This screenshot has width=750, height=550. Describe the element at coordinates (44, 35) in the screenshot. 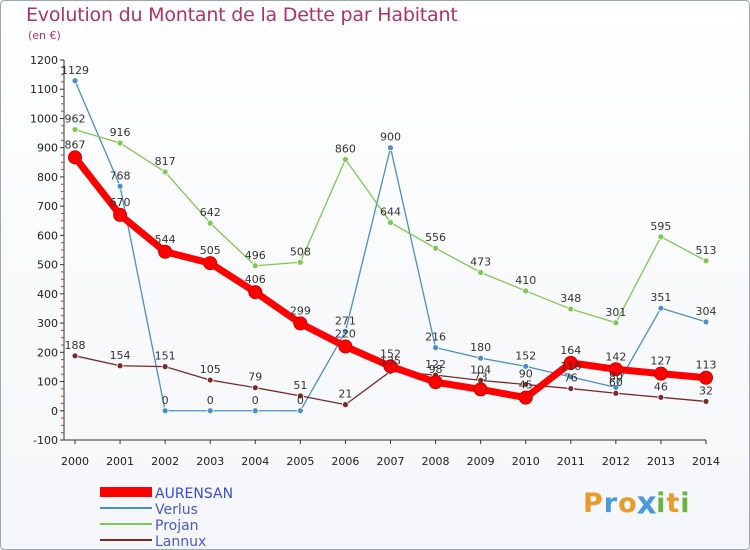

I see `chart-unit-label: (en €)` at that location.